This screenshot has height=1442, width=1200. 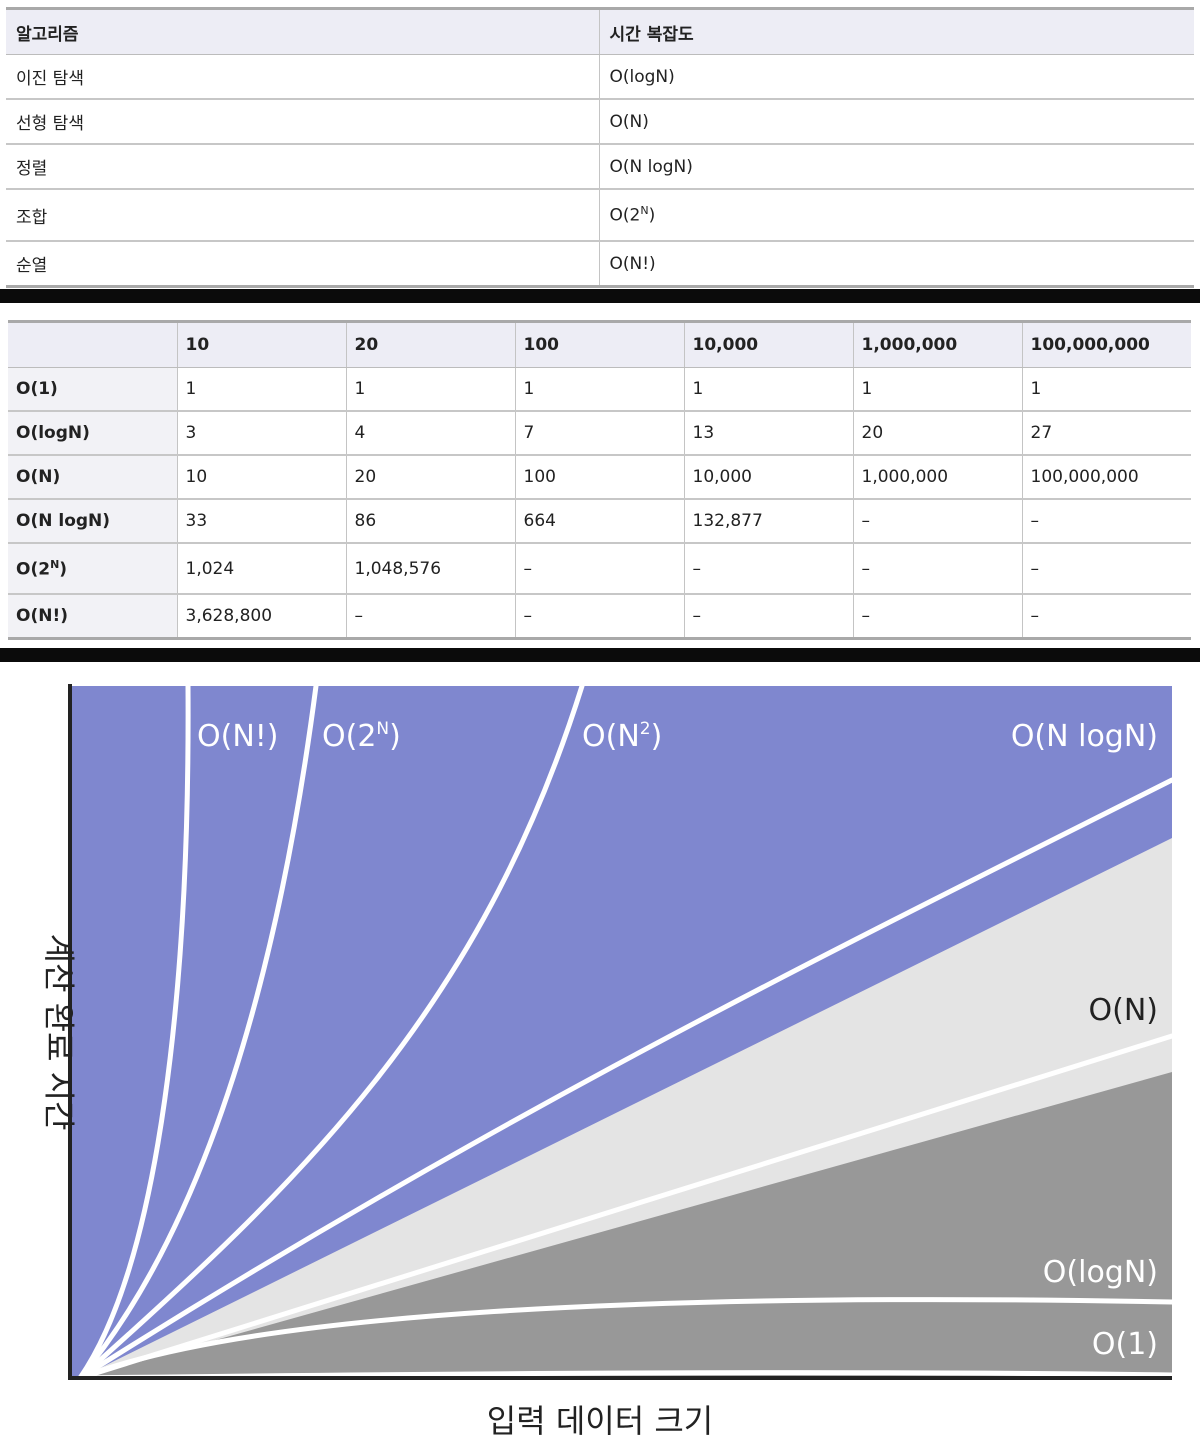 What do you see at coordinates (896, 215) in the screenshot?
I see `complexity-value: O(2N)` at bounding box center [896, 215].